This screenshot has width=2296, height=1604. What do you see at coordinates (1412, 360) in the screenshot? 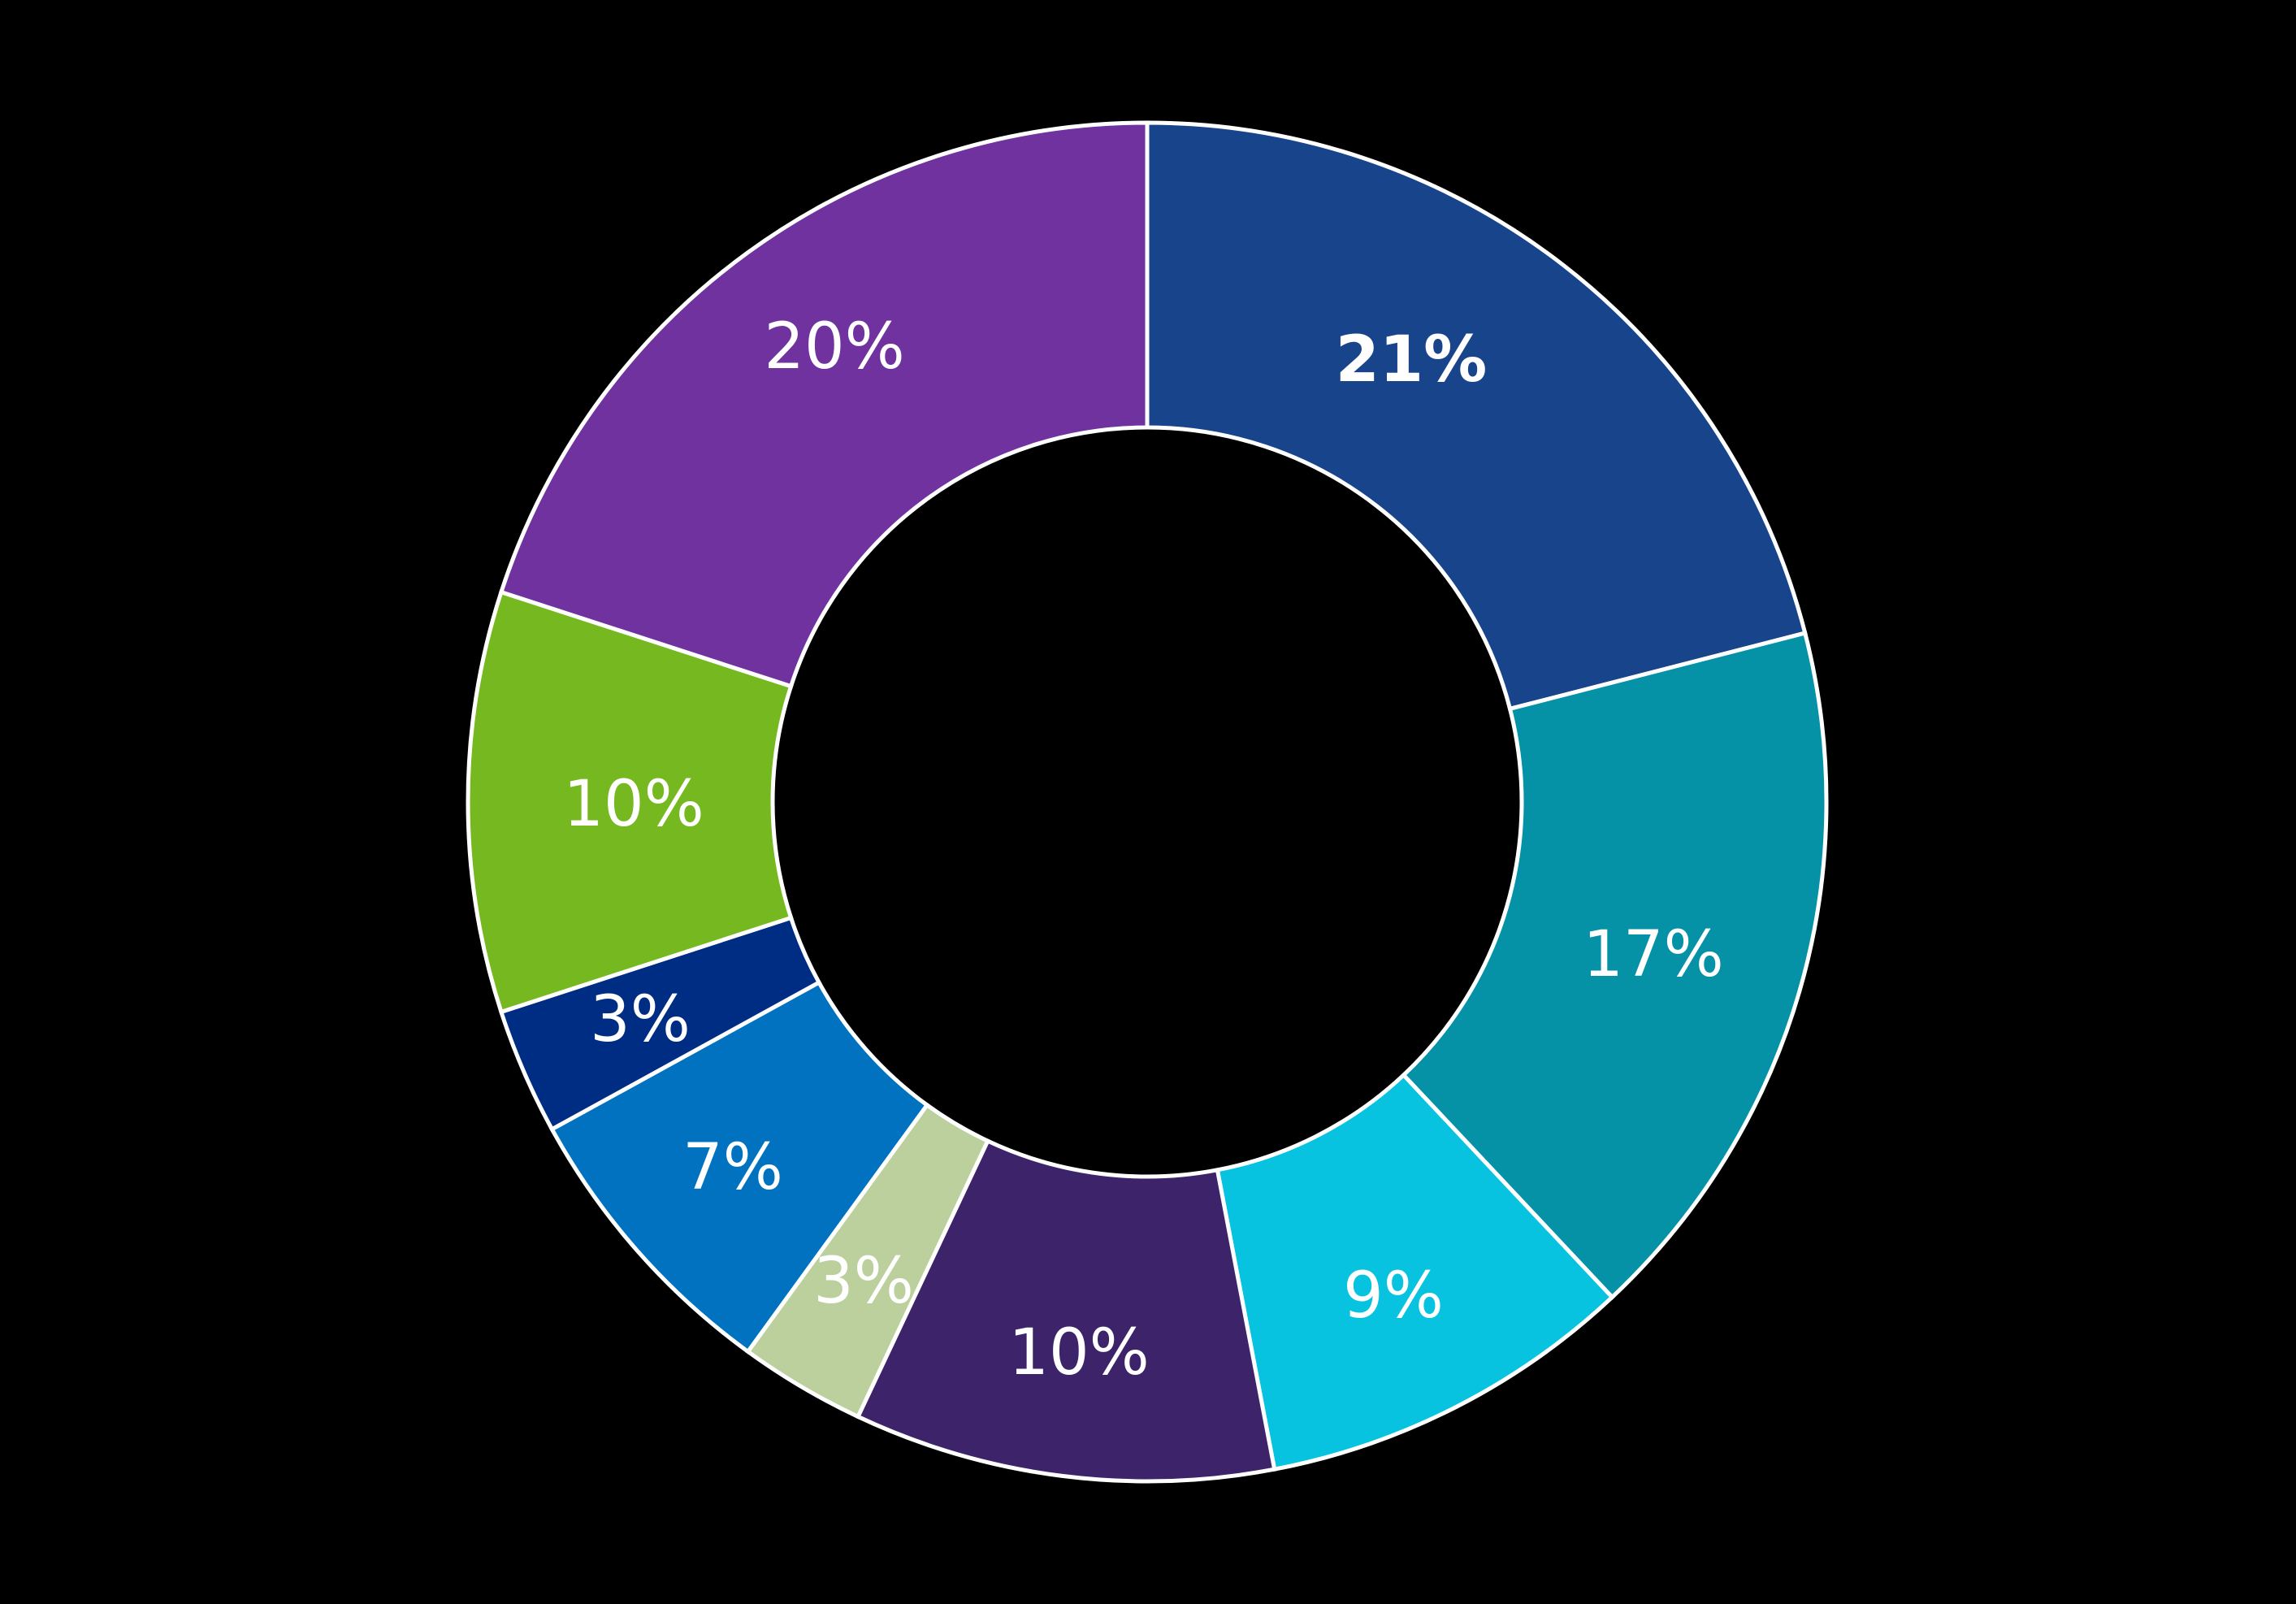
I see `slice-label-0: 21%` at bounding box center [1412, 360].